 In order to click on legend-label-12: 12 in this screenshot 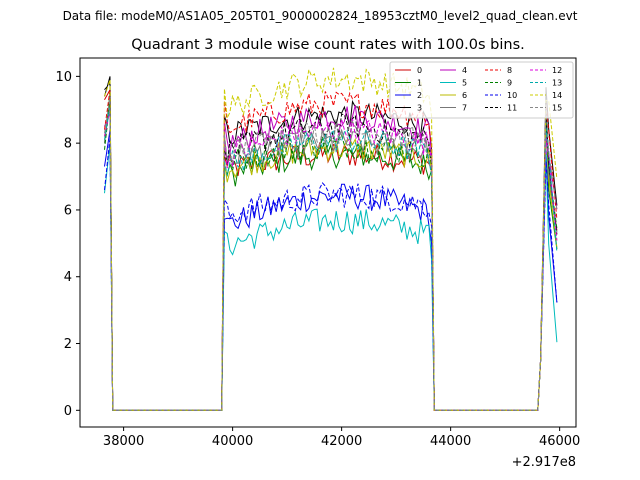, I will do `click(557, 70)`.